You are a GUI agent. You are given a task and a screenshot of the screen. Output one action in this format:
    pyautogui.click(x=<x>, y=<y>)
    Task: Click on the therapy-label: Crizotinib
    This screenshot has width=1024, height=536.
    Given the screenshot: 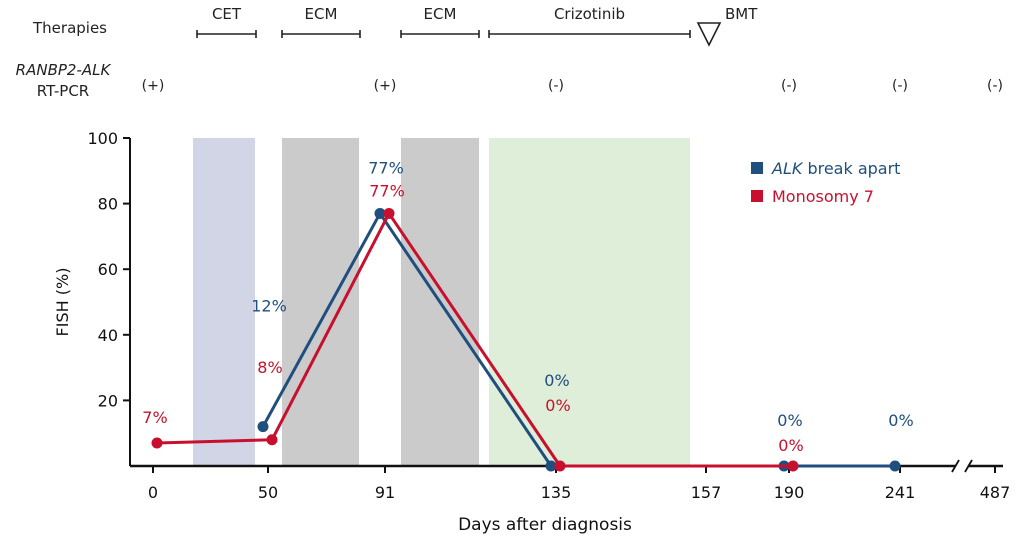 What is the action you would take?
    pyautogui.click(x=589, y=14)
    